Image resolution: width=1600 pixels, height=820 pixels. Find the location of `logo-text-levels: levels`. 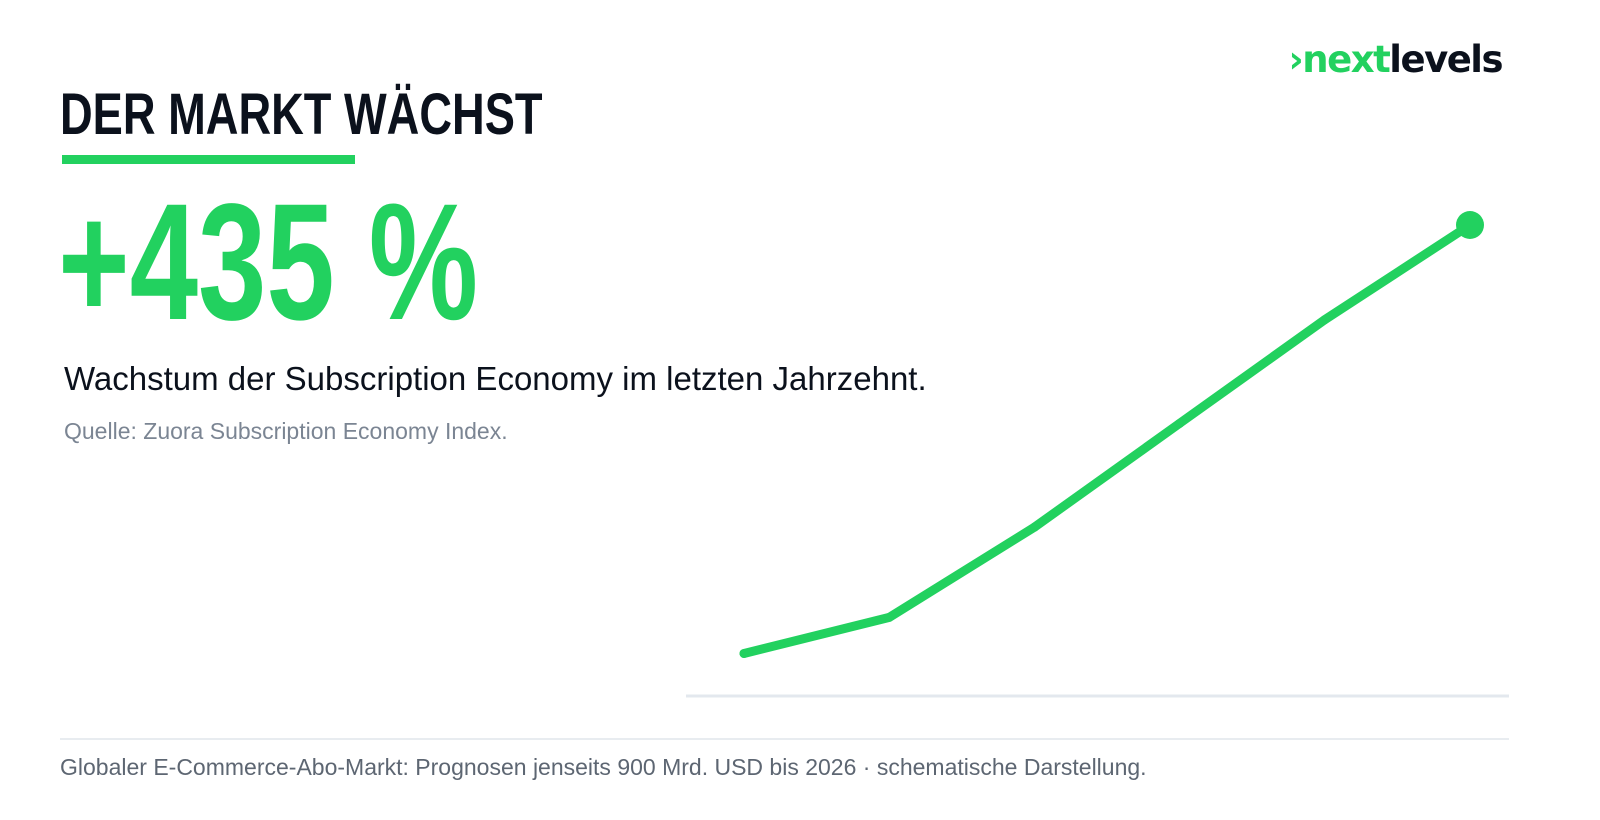

logo-text-levels: levels is located at coordinates (1446, 59).